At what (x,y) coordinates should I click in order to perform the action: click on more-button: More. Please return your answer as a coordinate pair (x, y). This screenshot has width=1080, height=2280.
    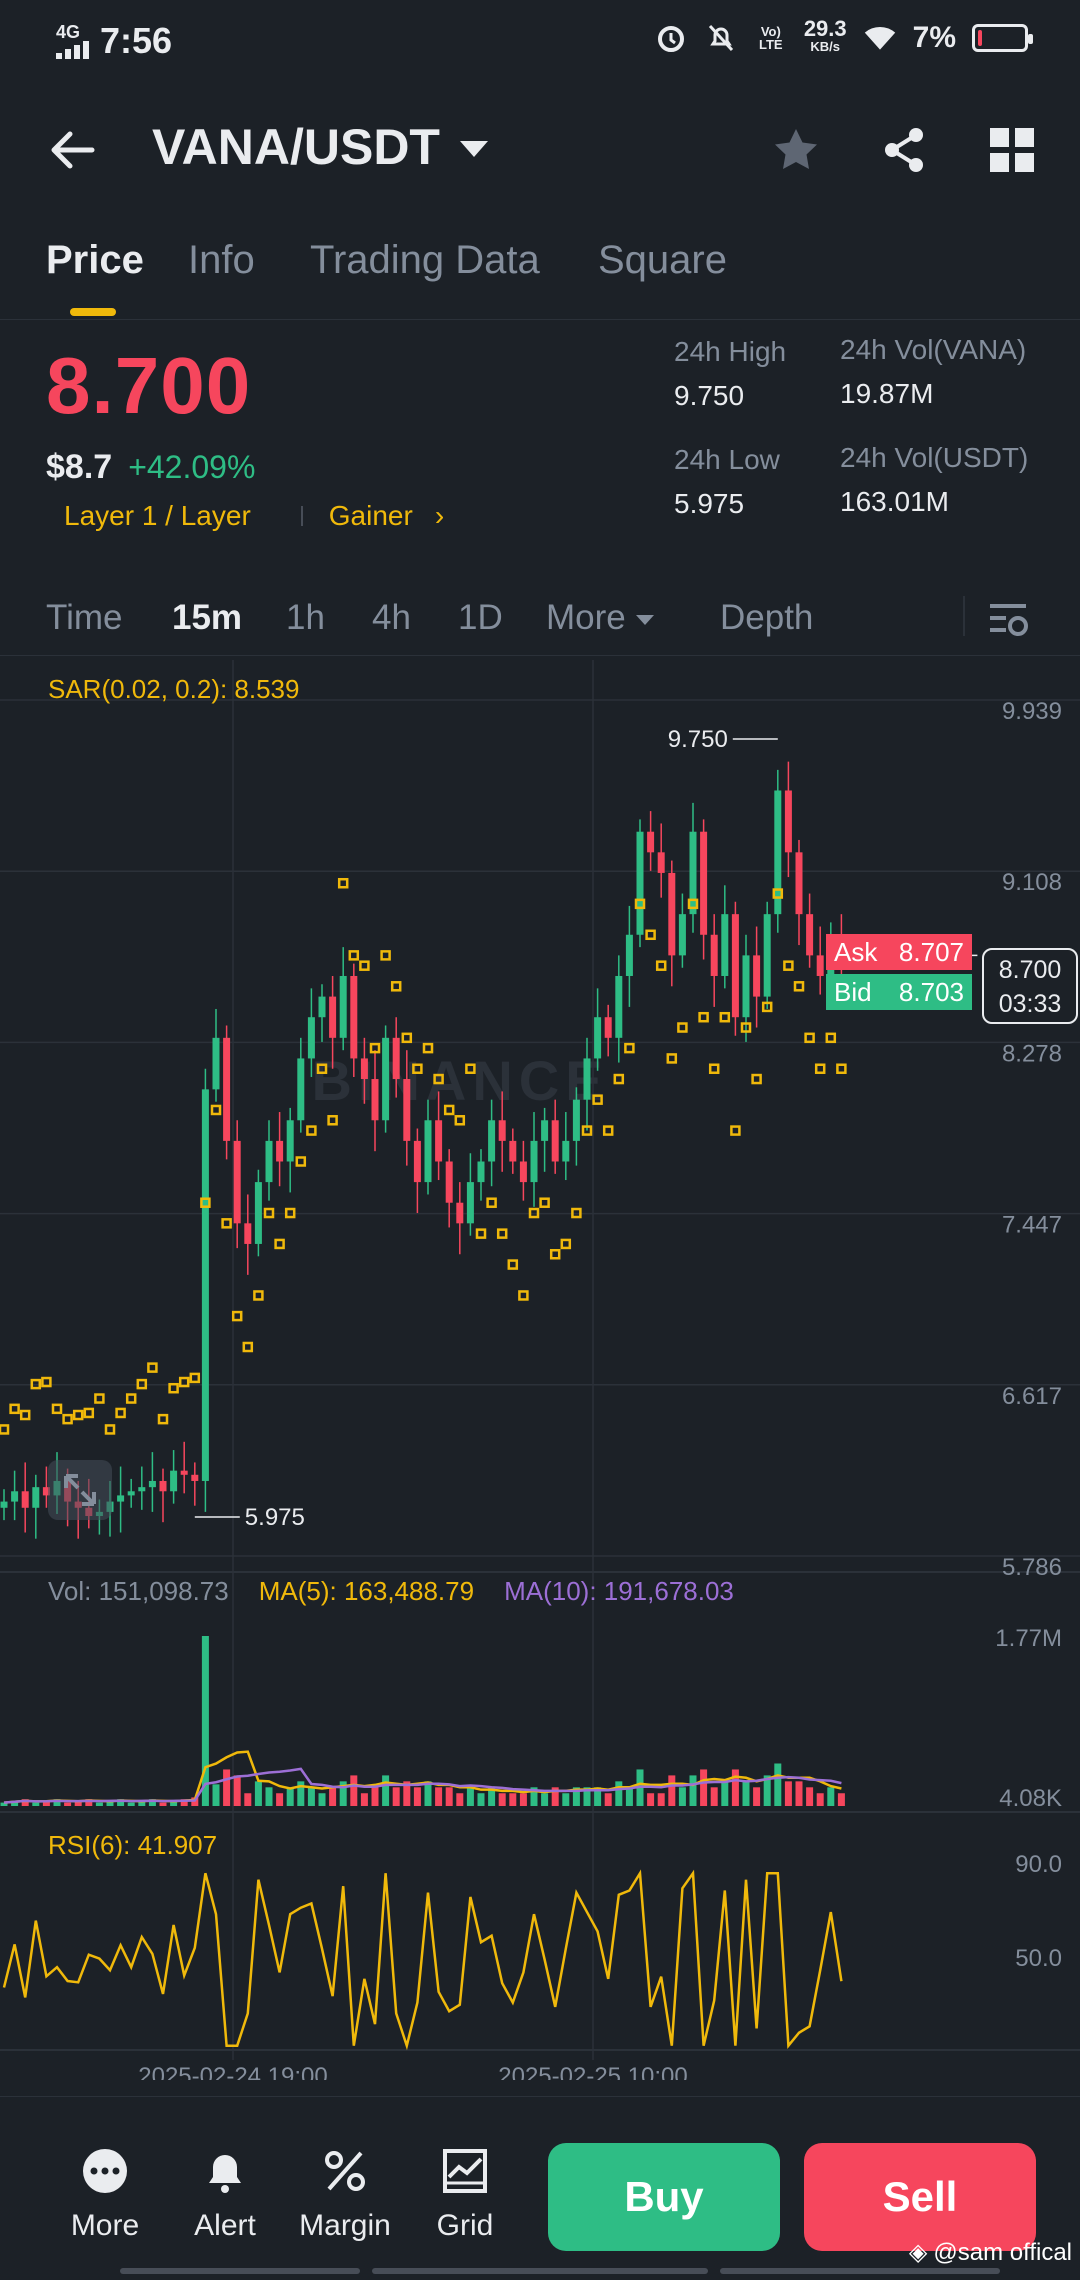
    Looking at the image, I should click on (105, 2193).